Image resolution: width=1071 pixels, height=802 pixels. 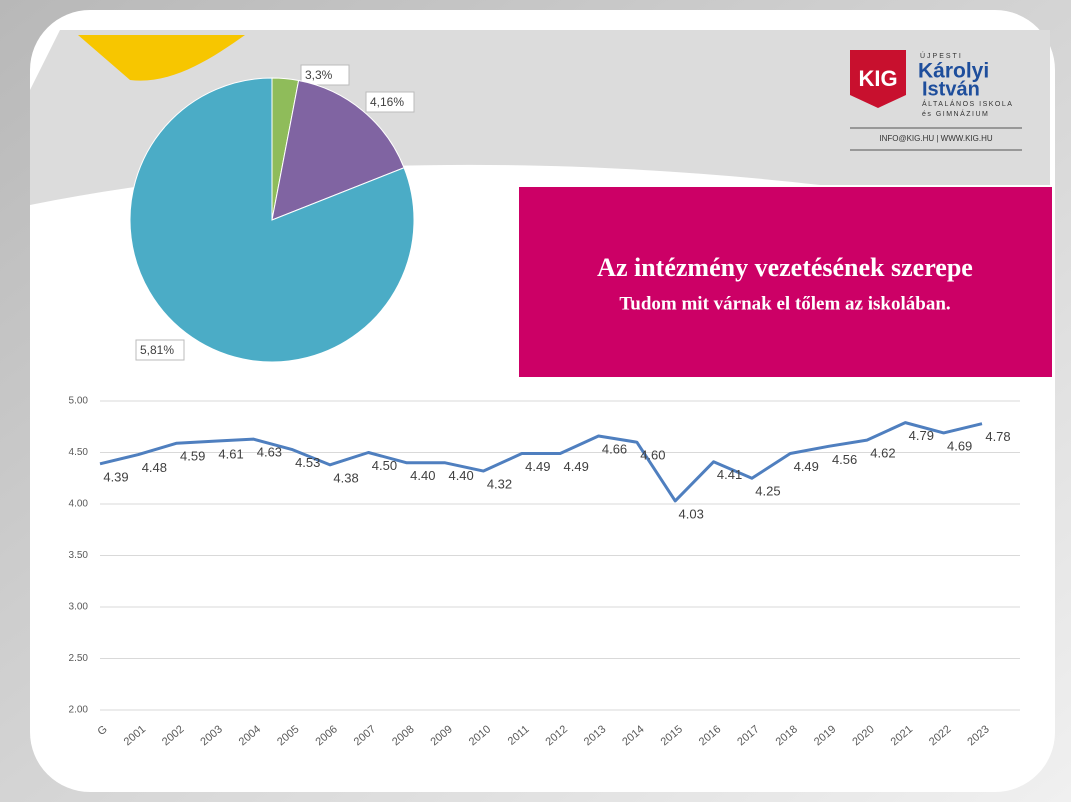 What do you see at coordinates (921, 435) in the screenshot?
I see `data-label: 4.79` at bounding box center [921, 435].